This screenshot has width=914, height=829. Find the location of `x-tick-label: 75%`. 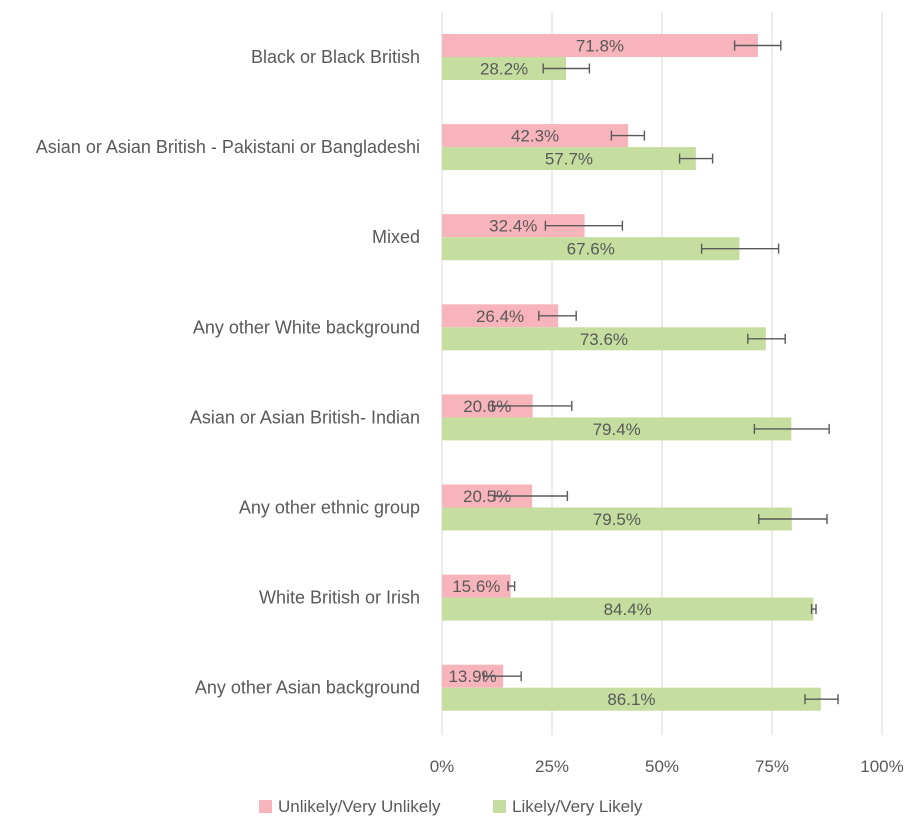

x-tick-label: 75% is located at coordinates (772, 766).